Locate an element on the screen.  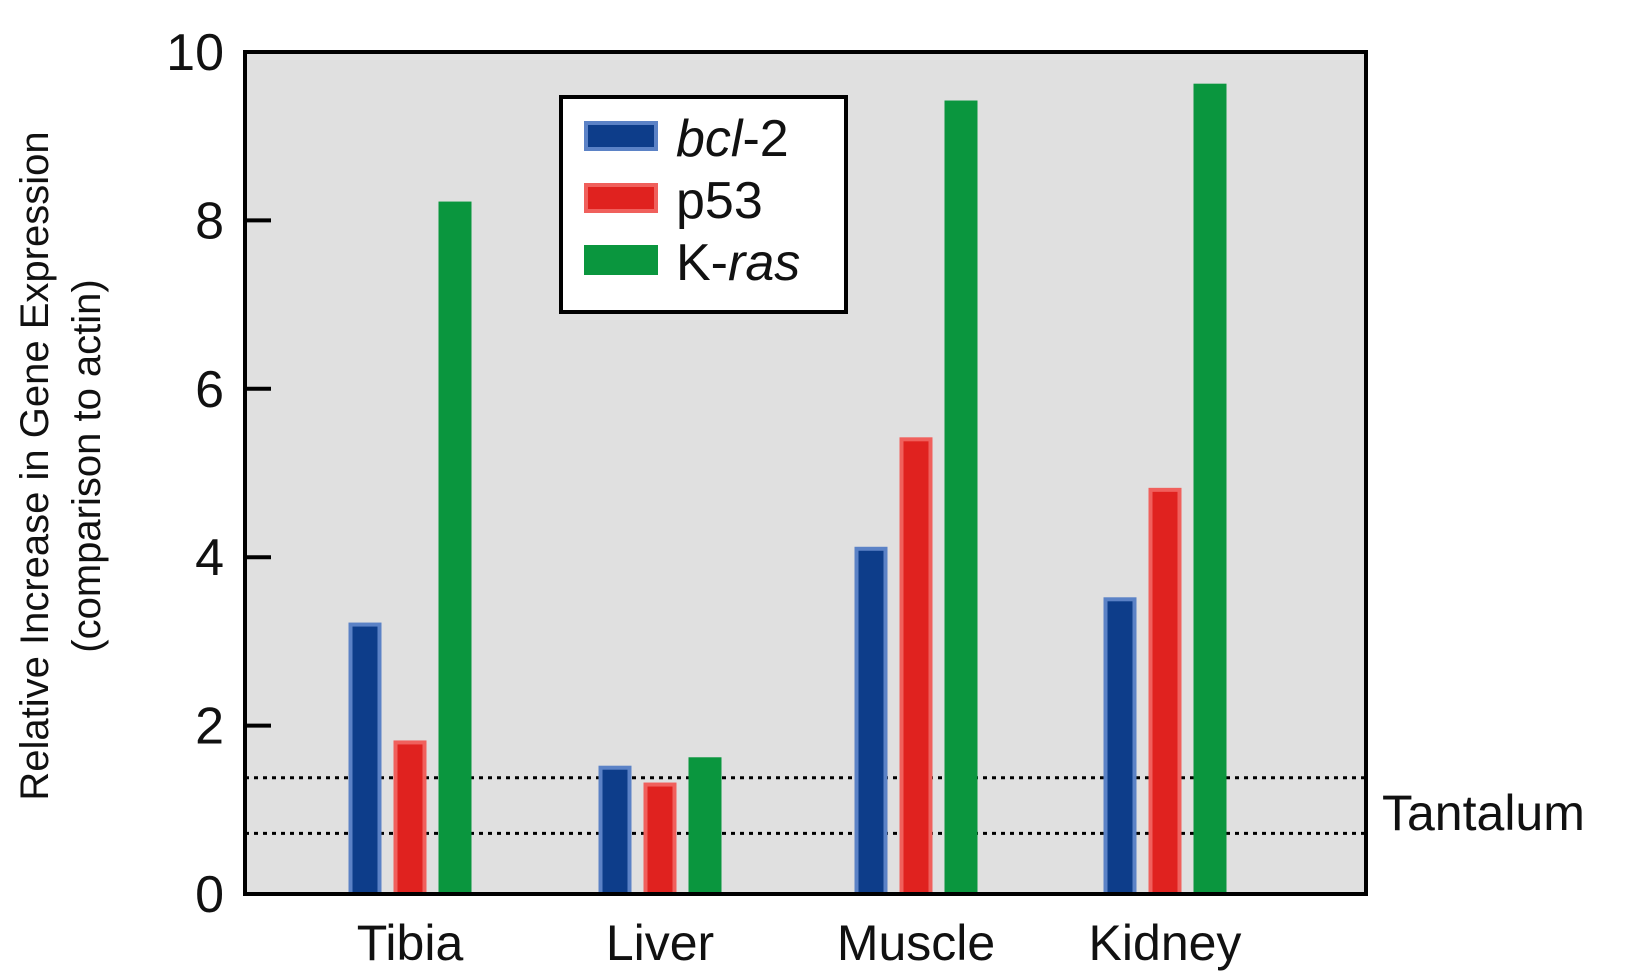
y-tick-label: 2 is located at coordinates (209, 727).